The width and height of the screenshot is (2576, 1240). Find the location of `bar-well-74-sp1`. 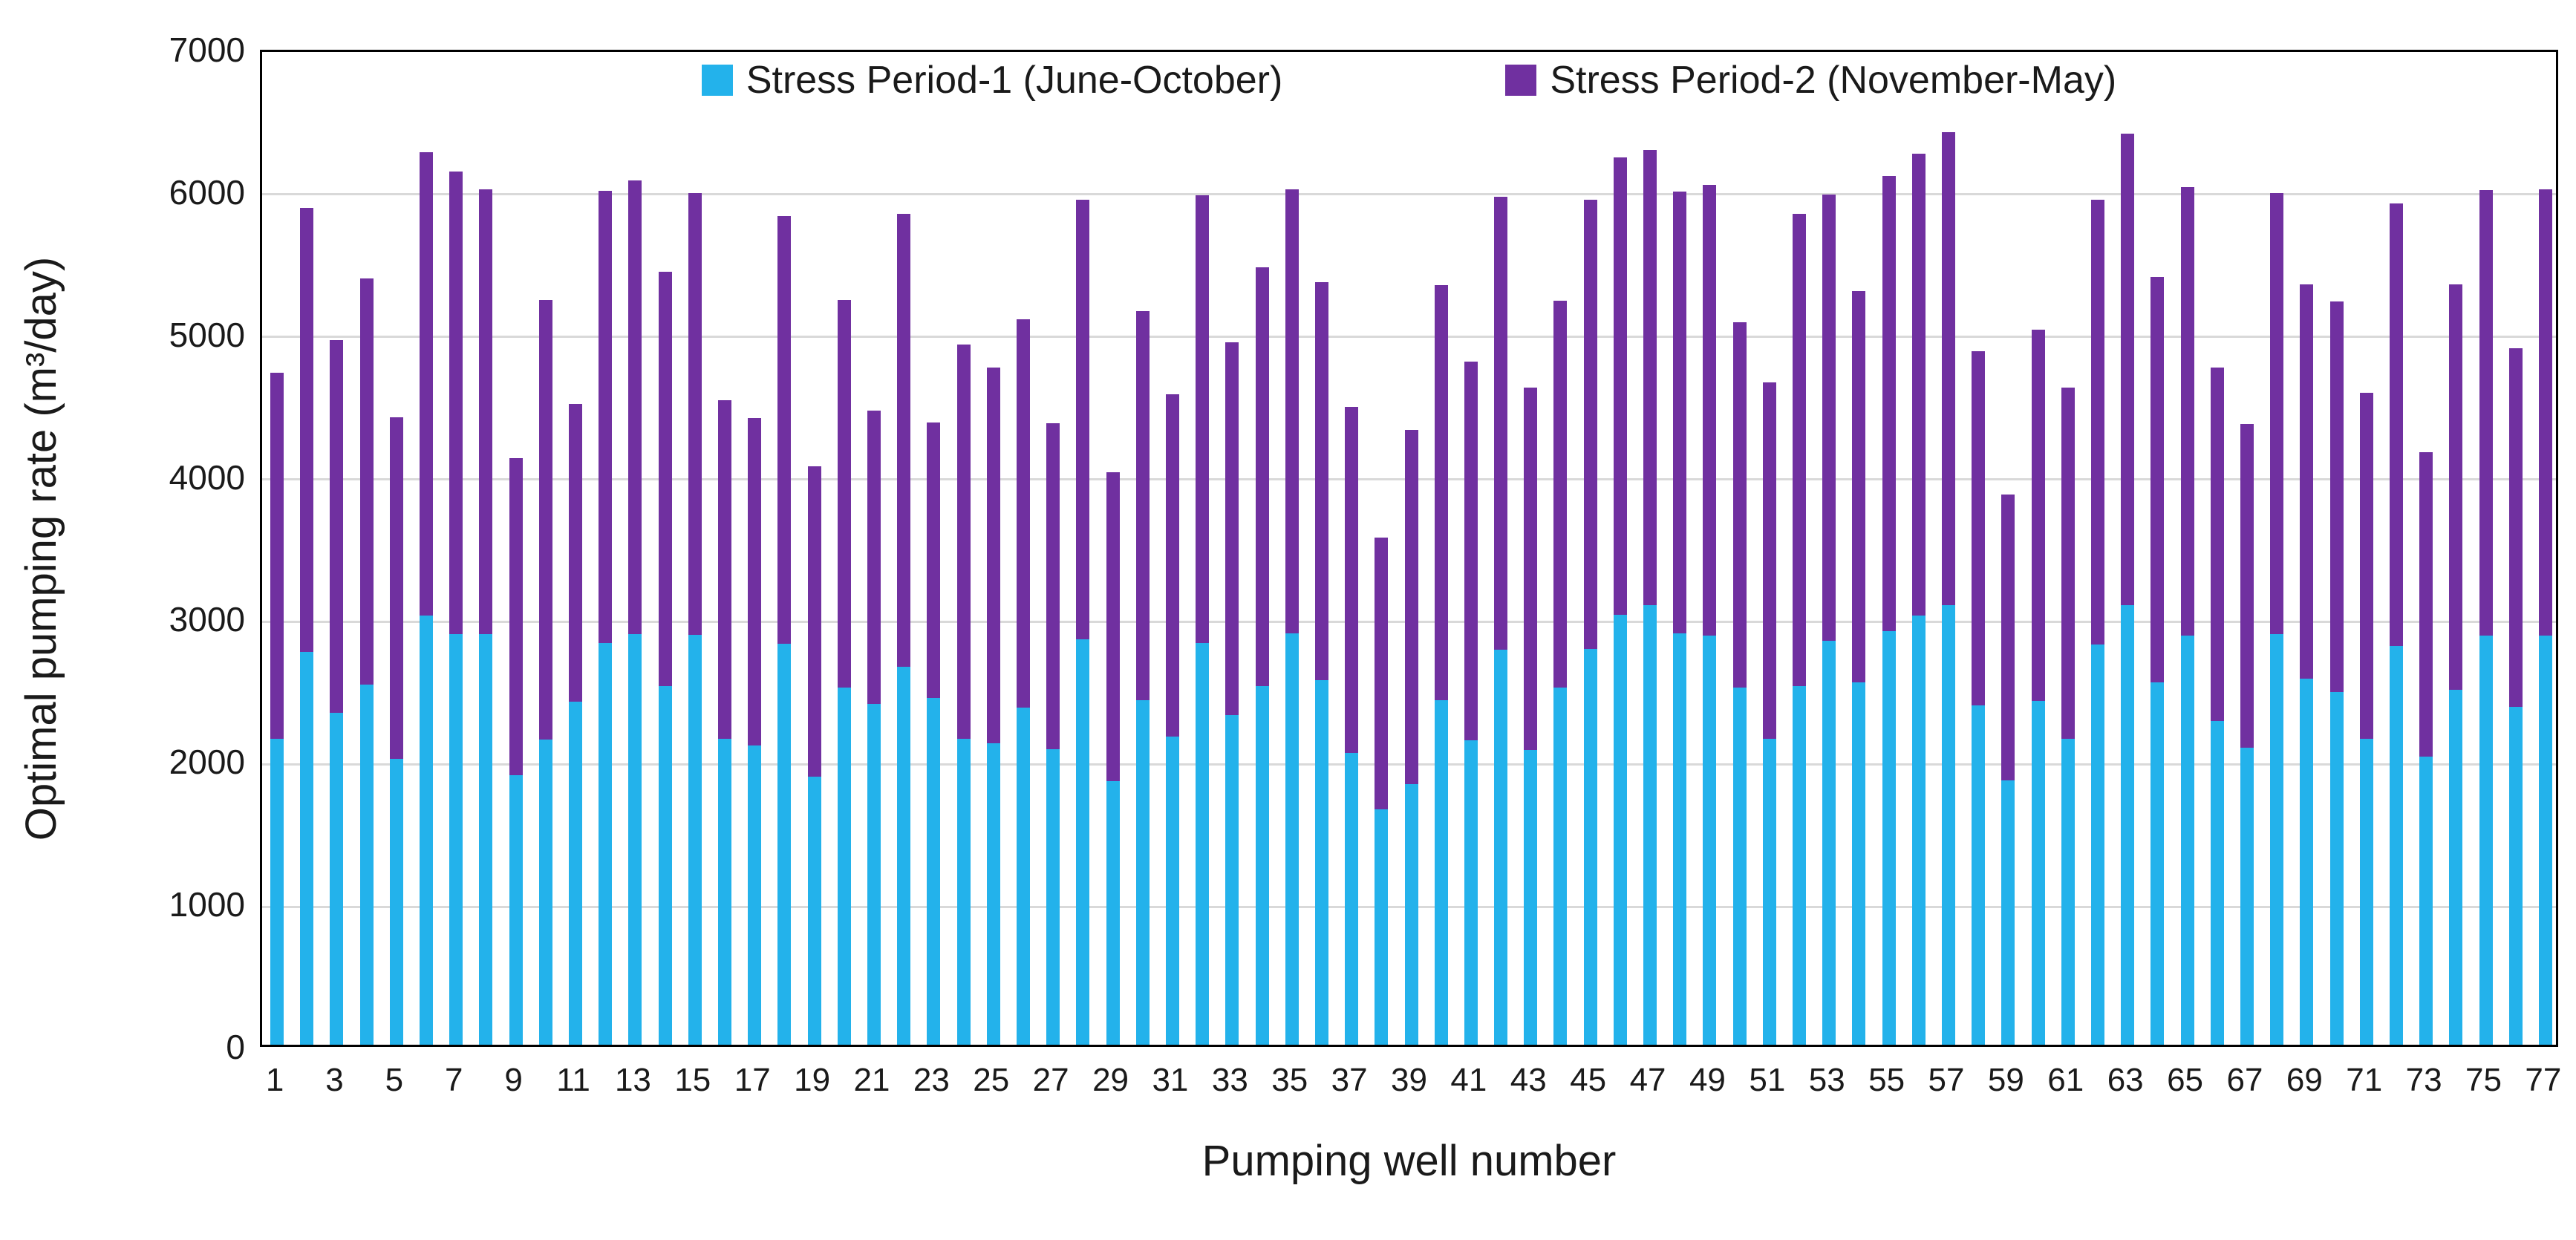

bar-well-74-sp1 is located at coordinates (2456, 867).